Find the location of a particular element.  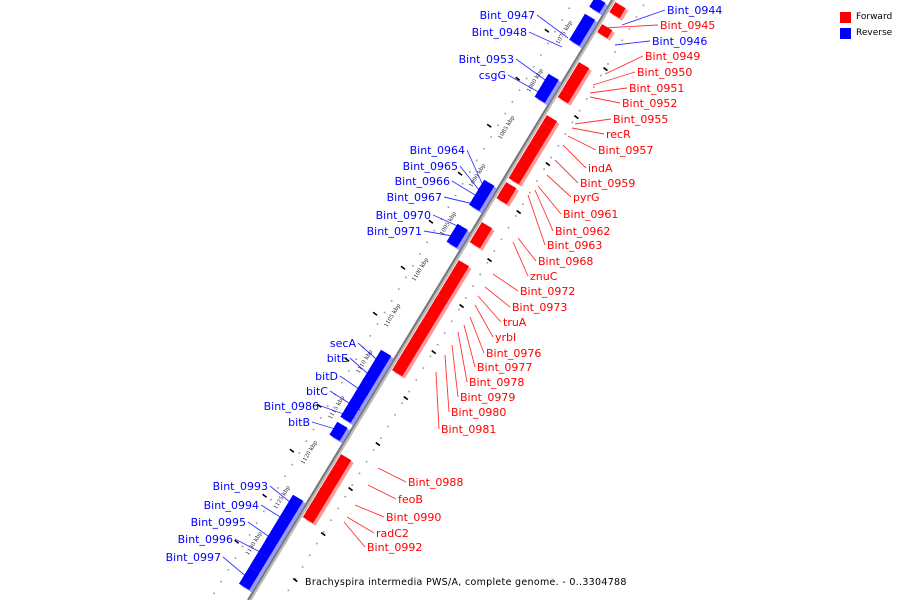

gene-label: bitE is located at coordinates (337, 358).